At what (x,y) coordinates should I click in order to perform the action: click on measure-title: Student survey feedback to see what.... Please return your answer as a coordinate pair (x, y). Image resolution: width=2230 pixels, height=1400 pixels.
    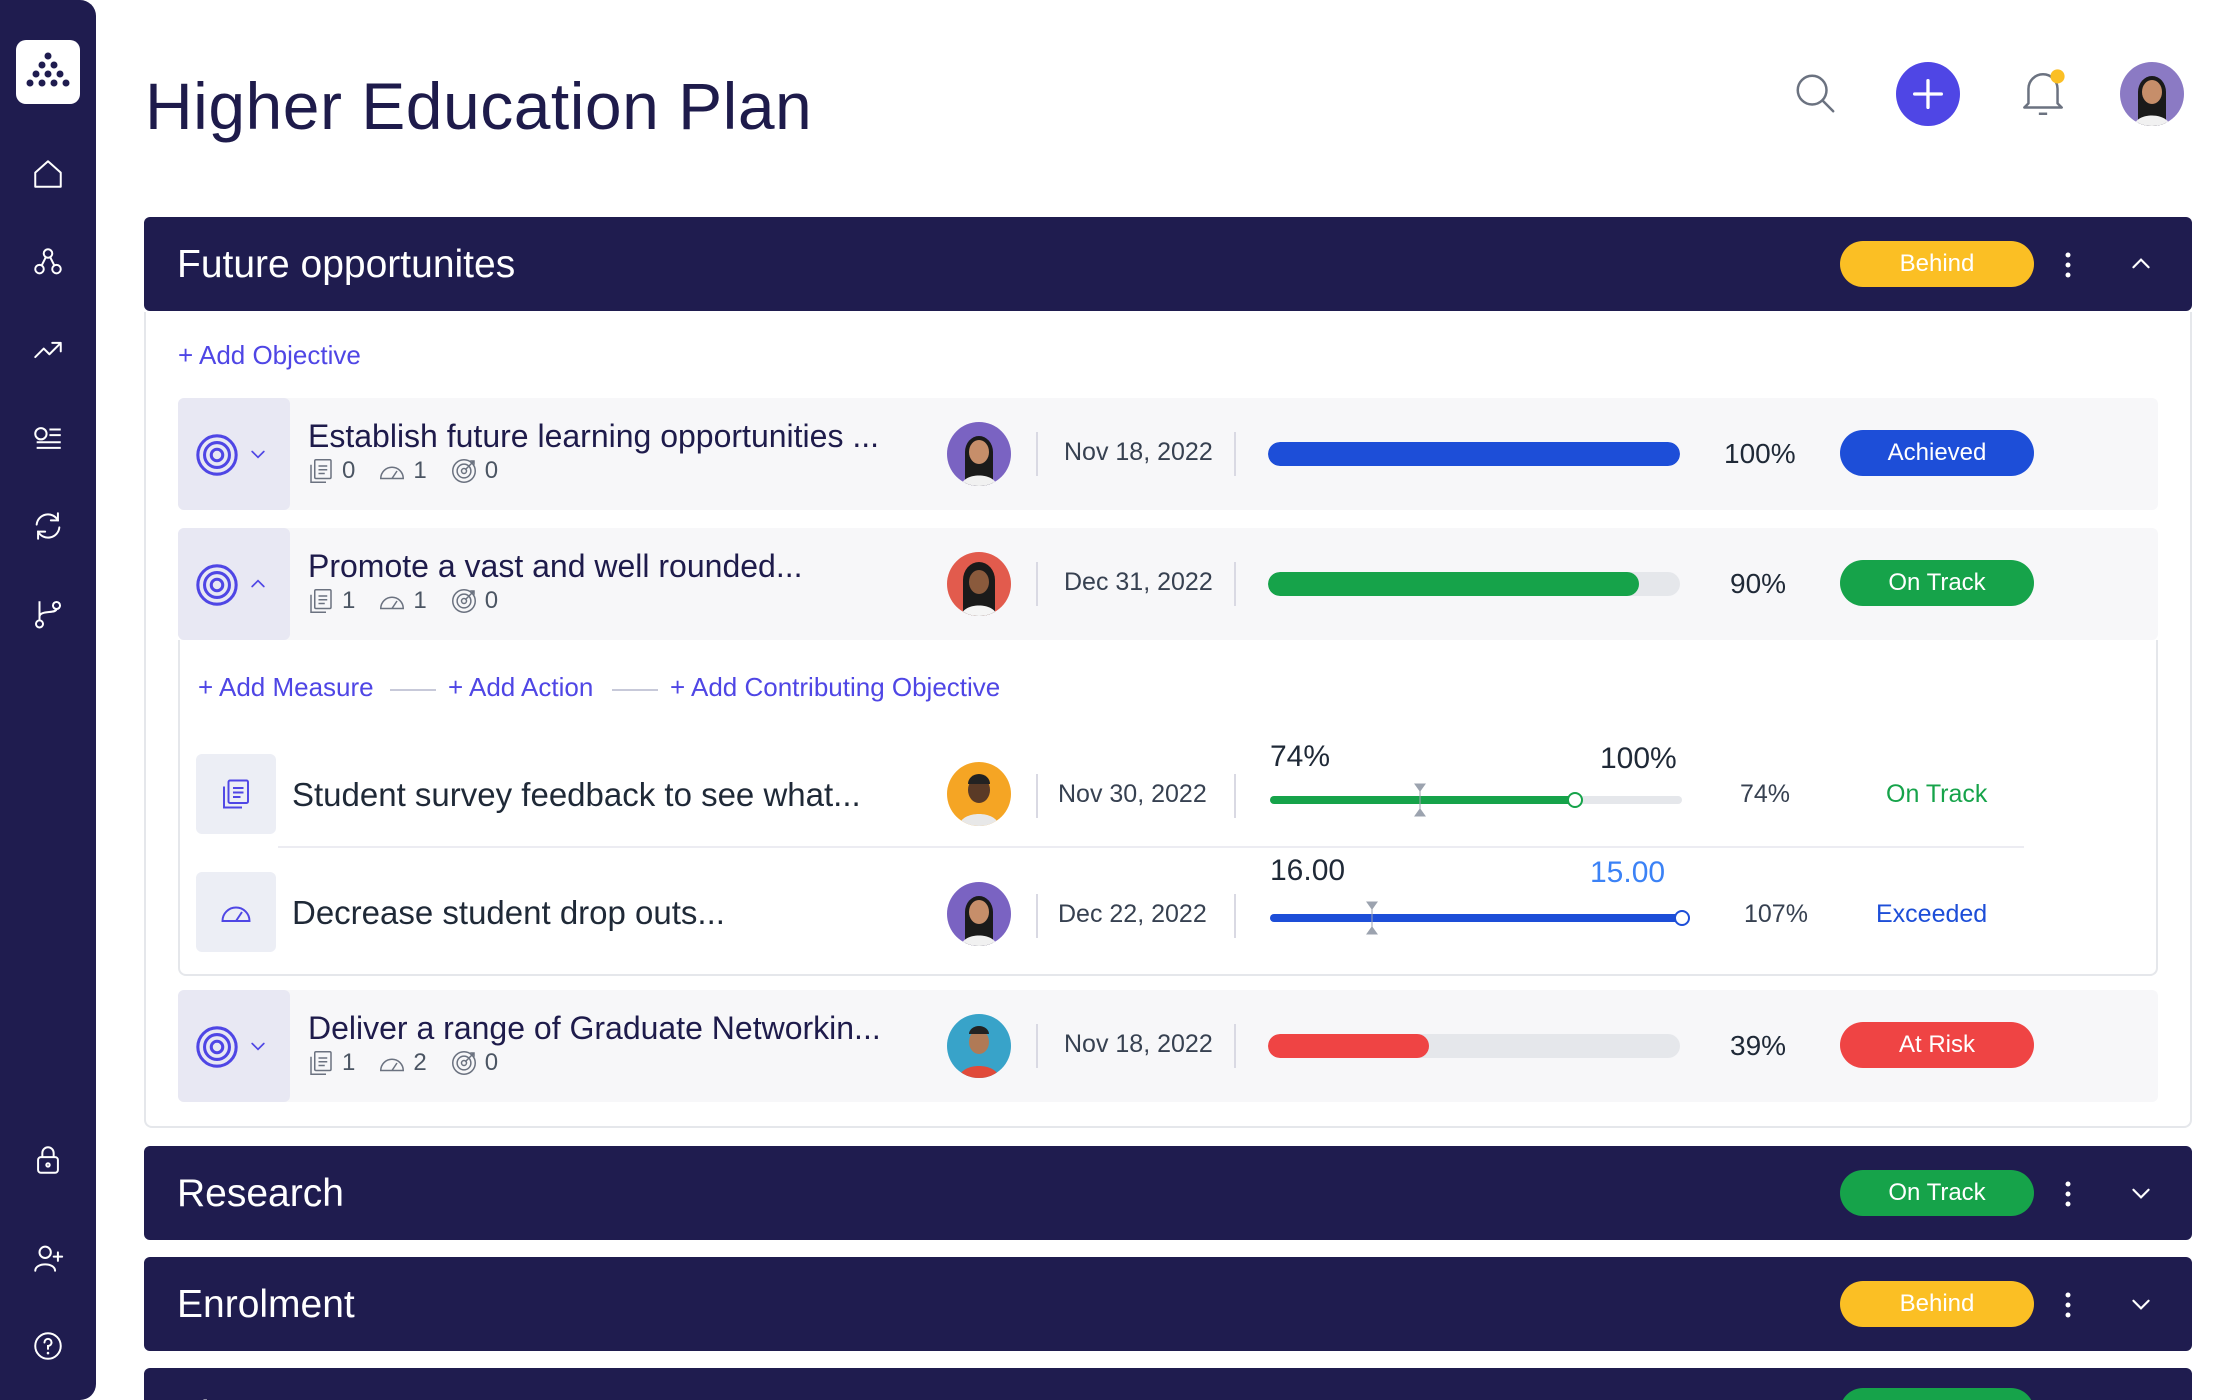
    Looking at the image, I should click on (576, 794).